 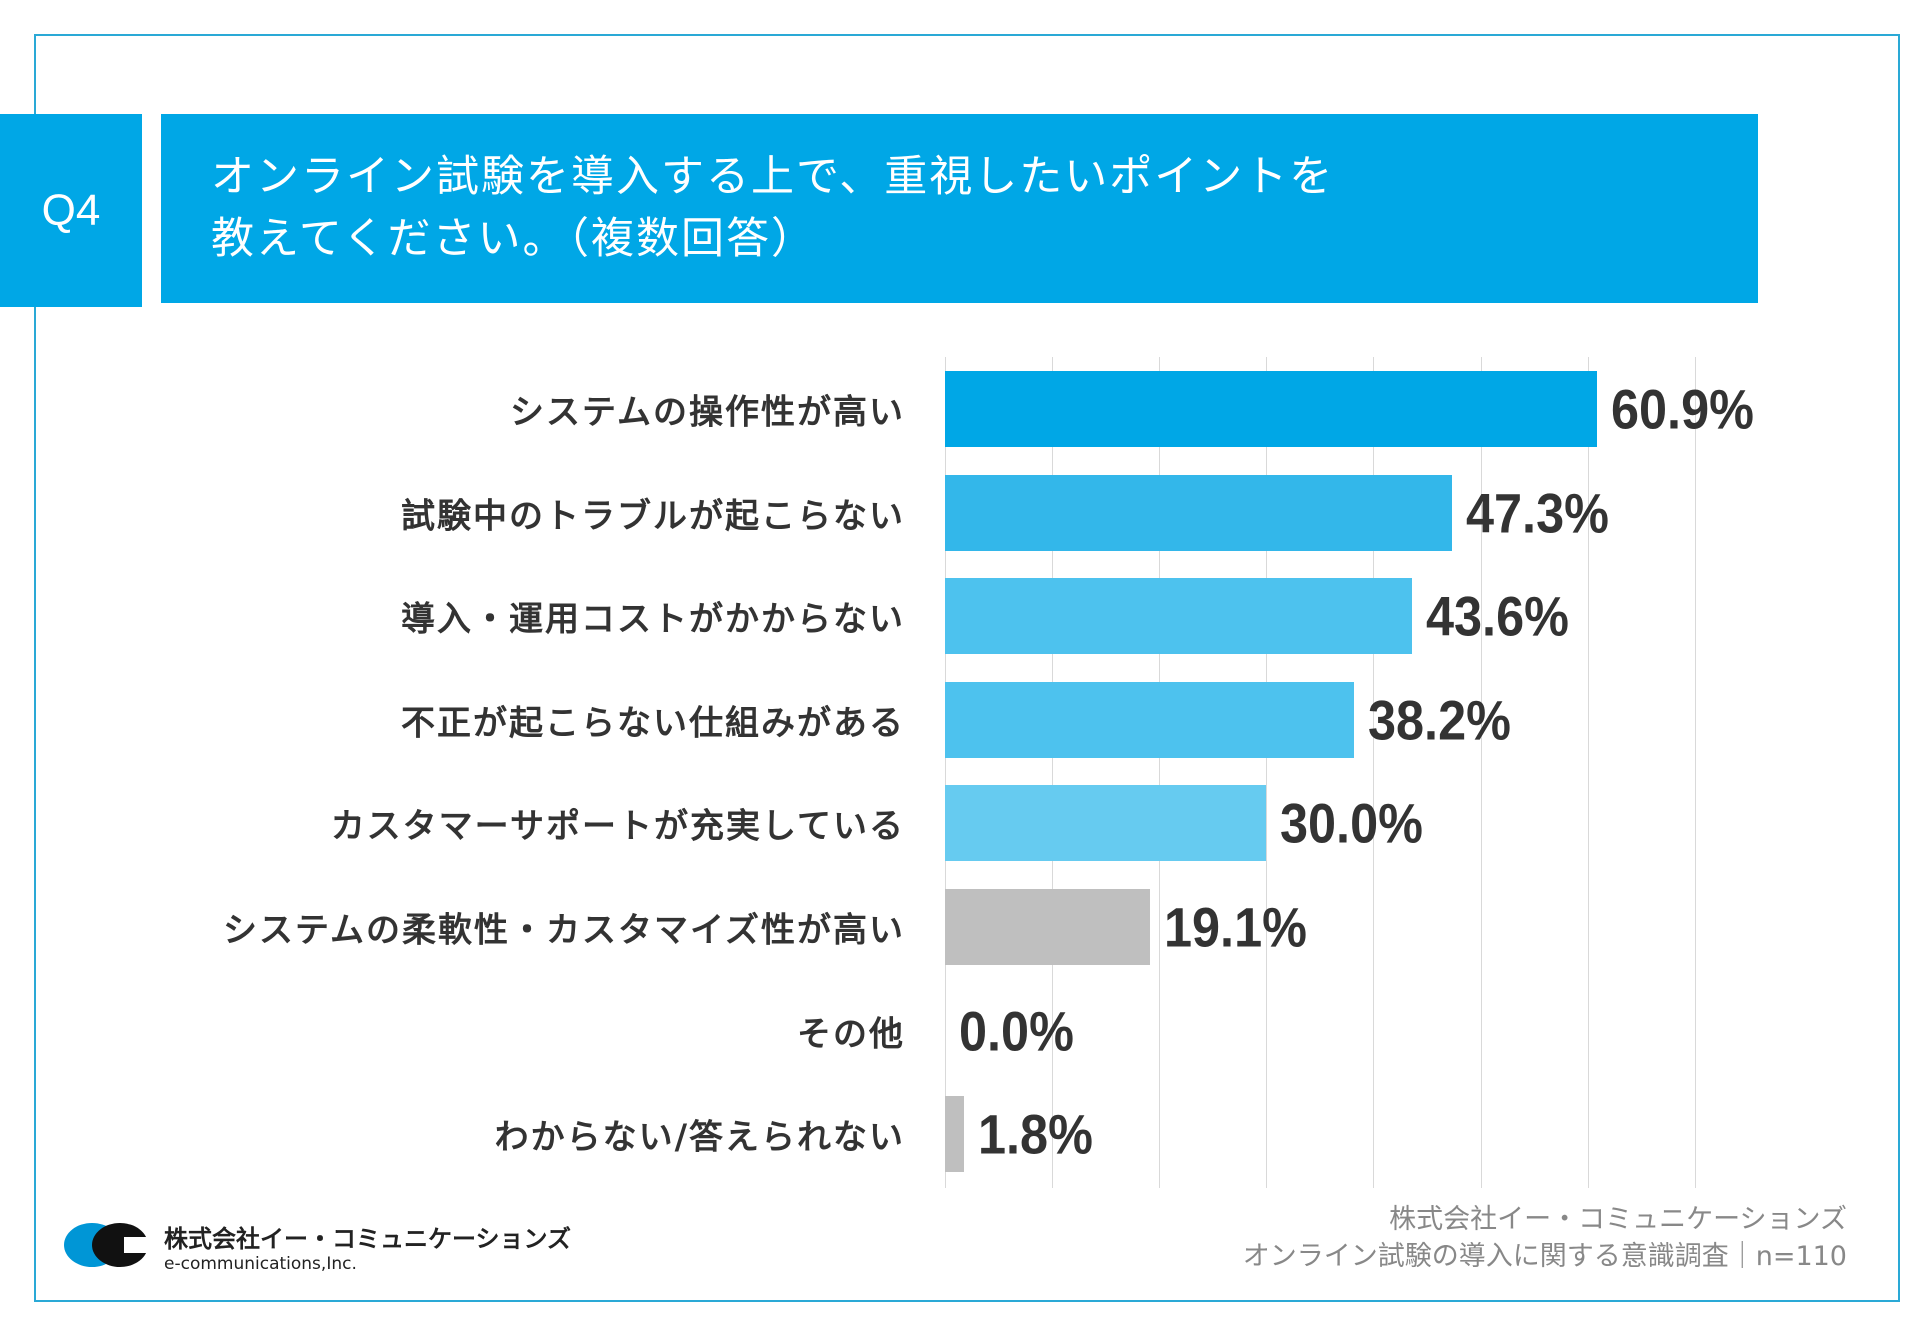 I want to click on title-bar: オンライン試験を導入する上で、重視したいポイントを 教えてください。（複数回答）, so click(x=959, y=208).